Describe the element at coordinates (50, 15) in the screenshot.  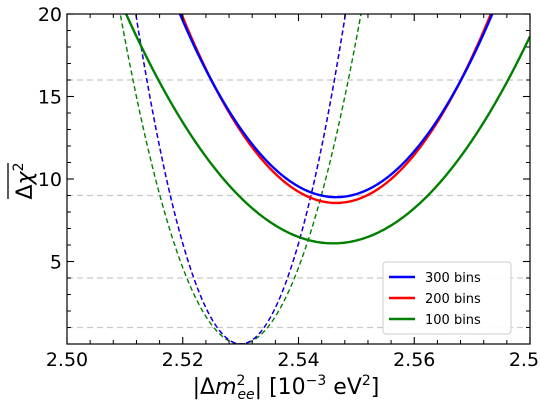
I see `y-tick-label: 20` at that location.